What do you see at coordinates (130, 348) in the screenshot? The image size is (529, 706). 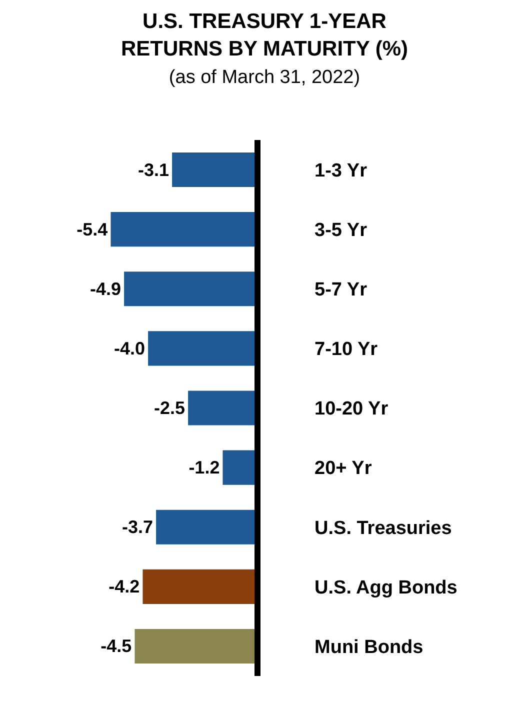 I see `data-label: -4.0` at bounding box center [130, 348].